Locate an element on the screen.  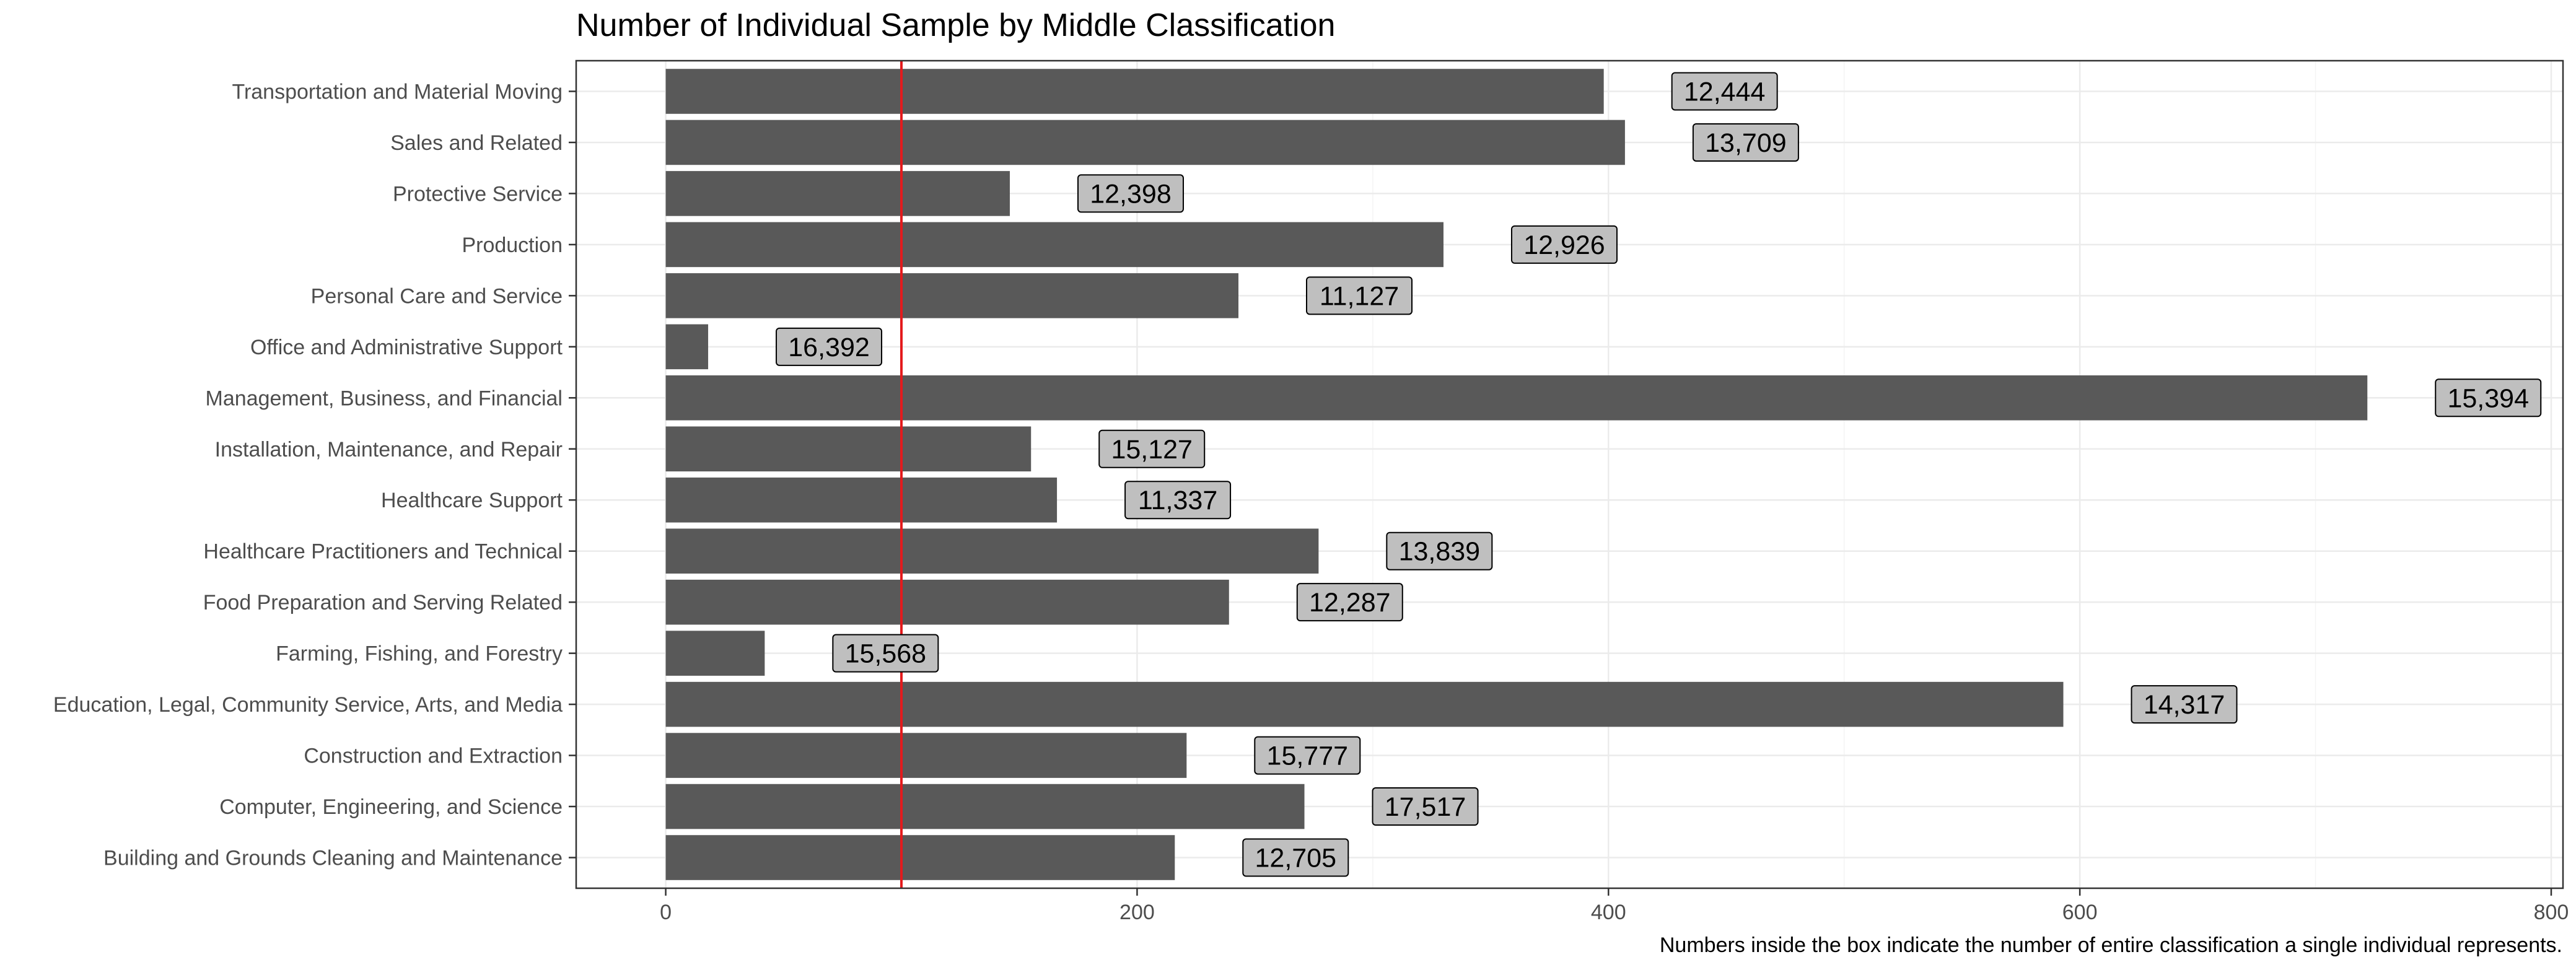
data-label: 15,394 is located at coordinates (2488, 397).